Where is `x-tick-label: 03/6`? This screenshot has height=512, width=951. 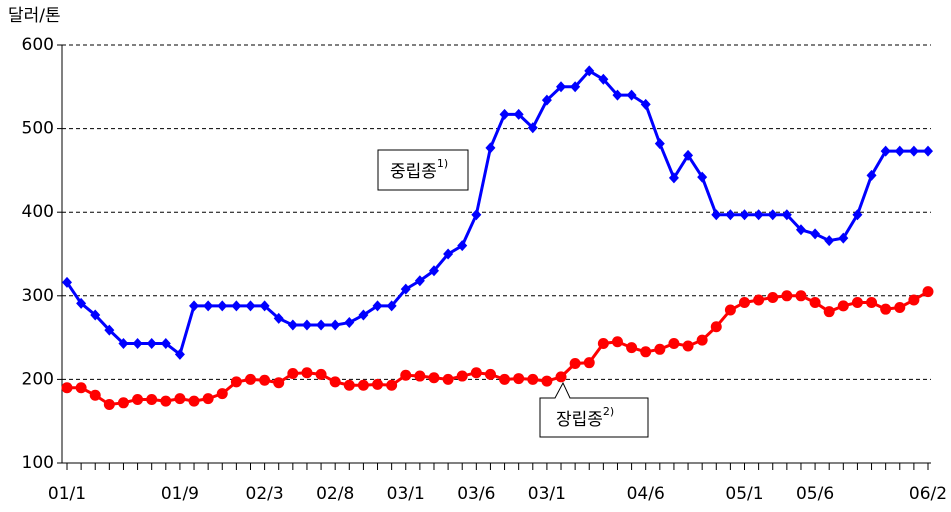
x-tick-label: 03/6 is located at coordinates (476, 494).